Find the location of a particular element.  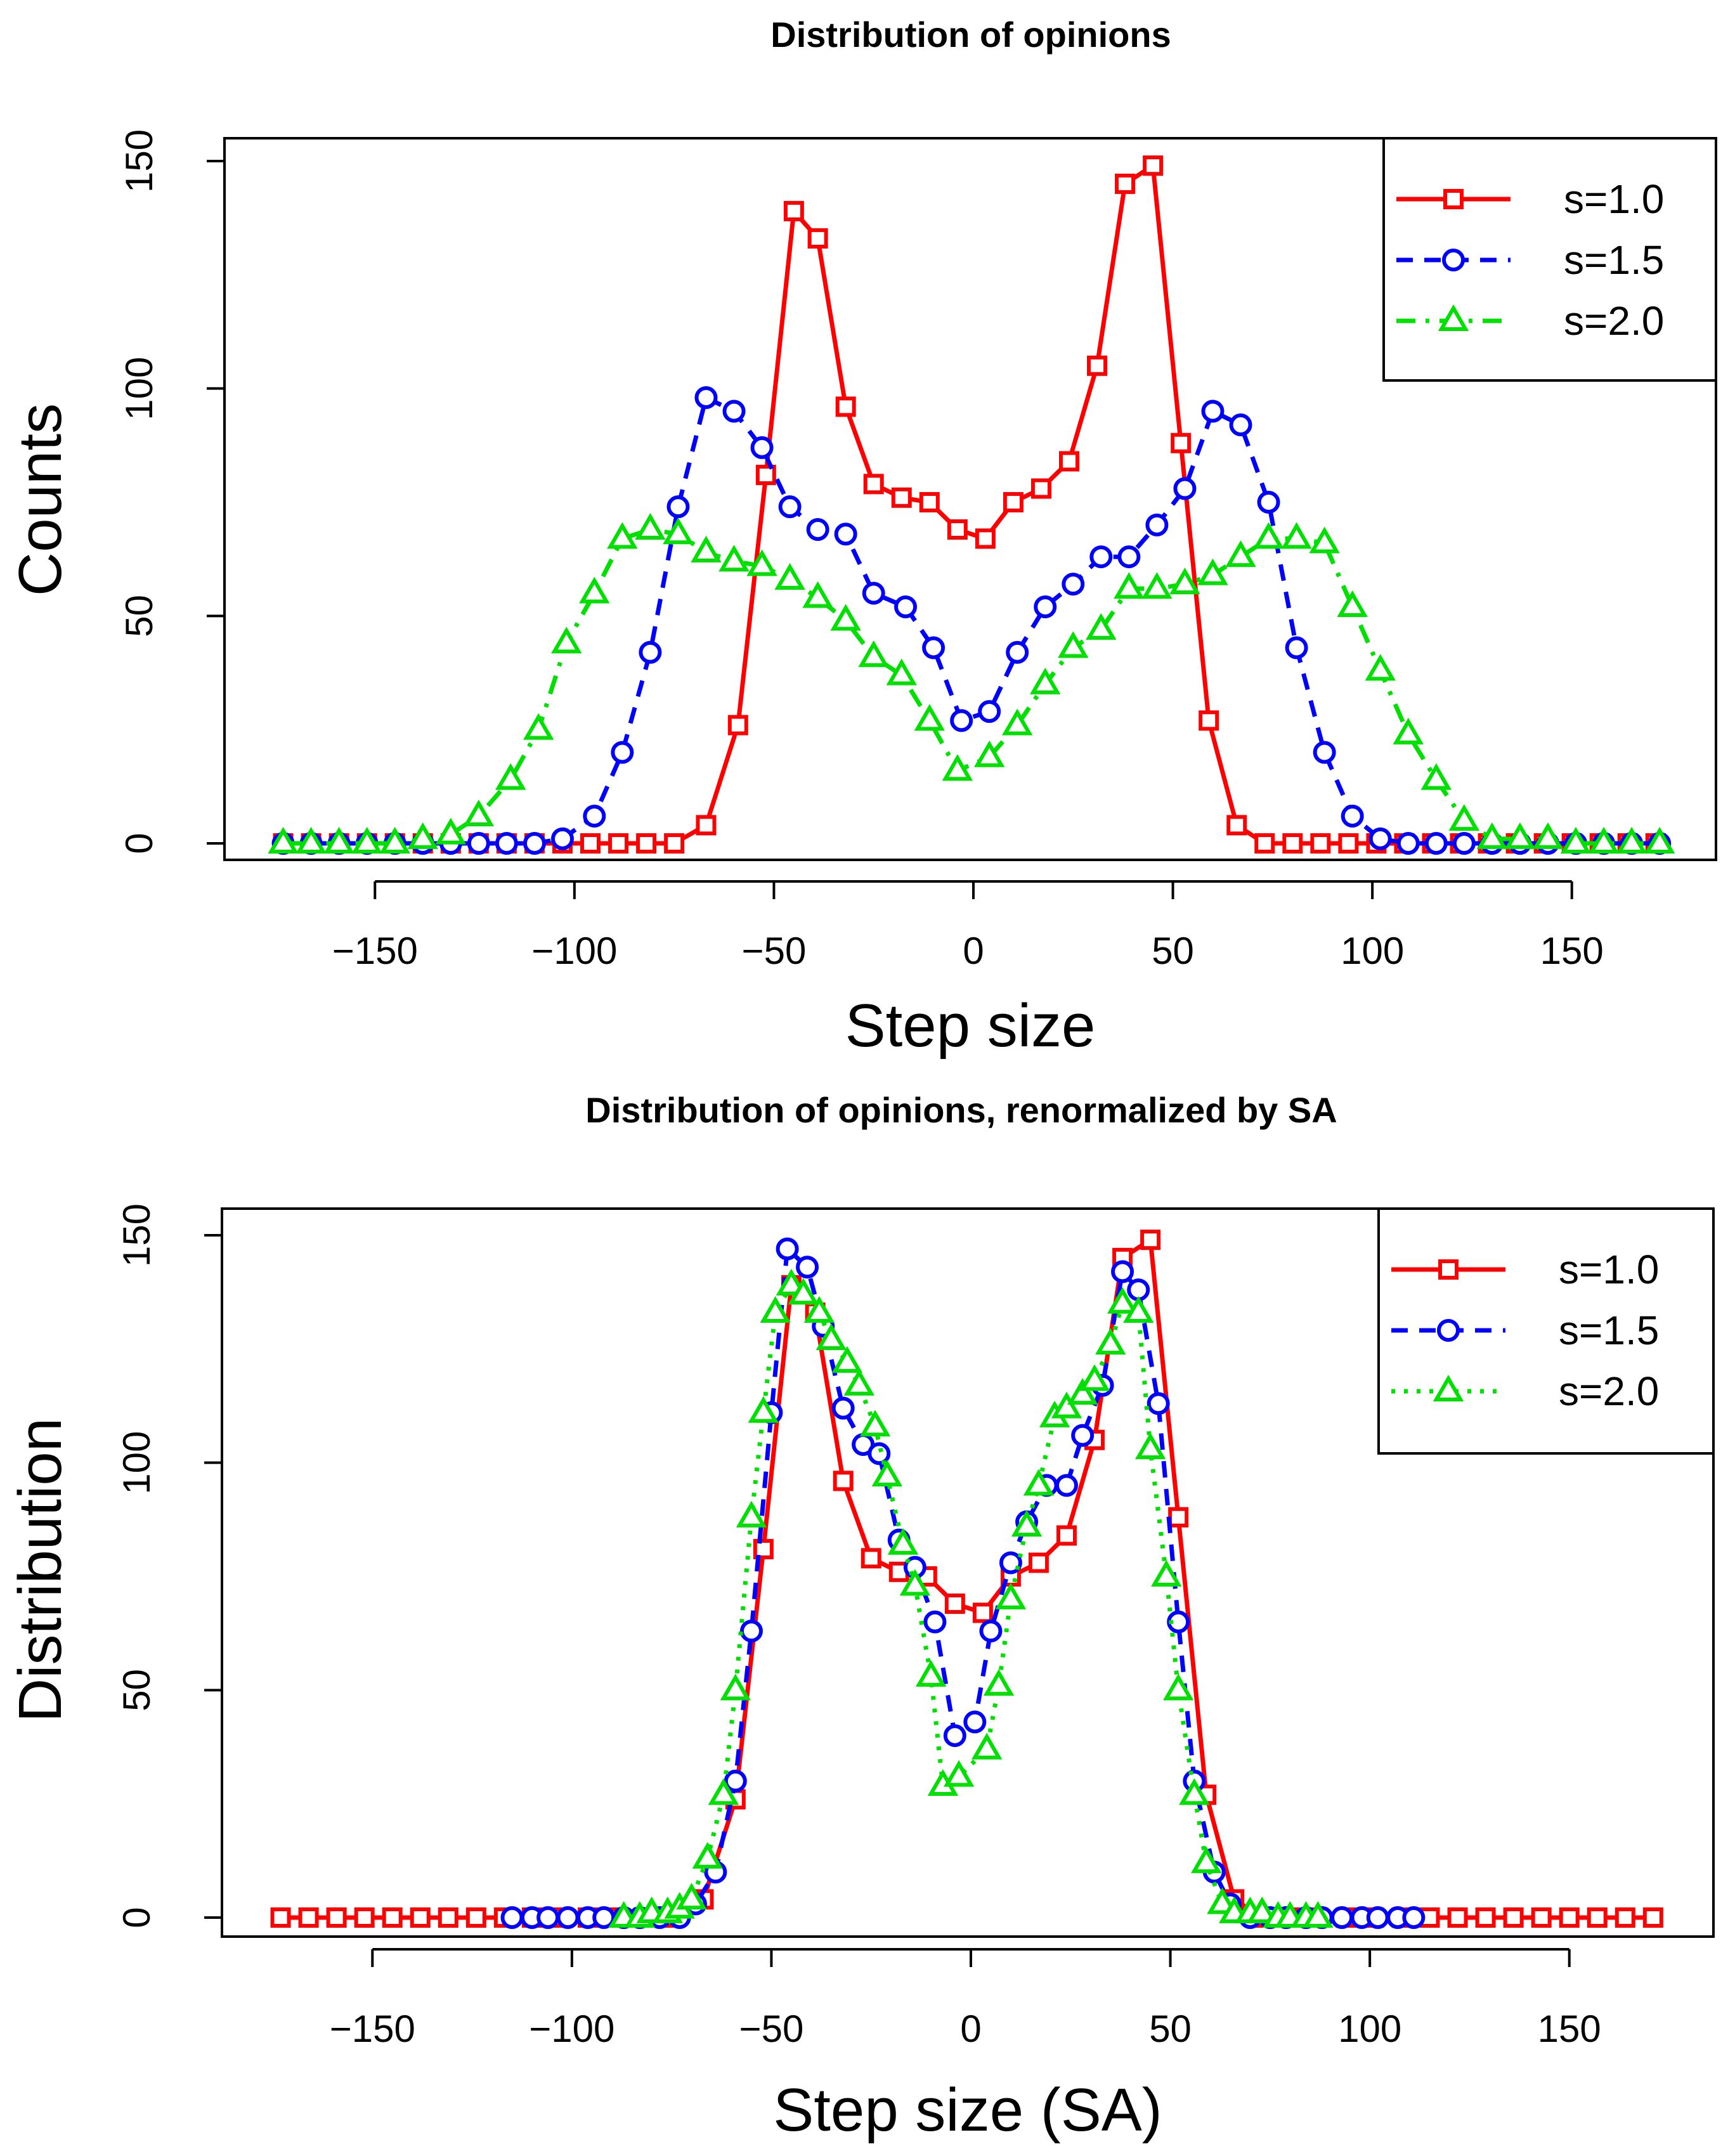

legend-label: s=2.0 is located at coordinates (1609, 1391).